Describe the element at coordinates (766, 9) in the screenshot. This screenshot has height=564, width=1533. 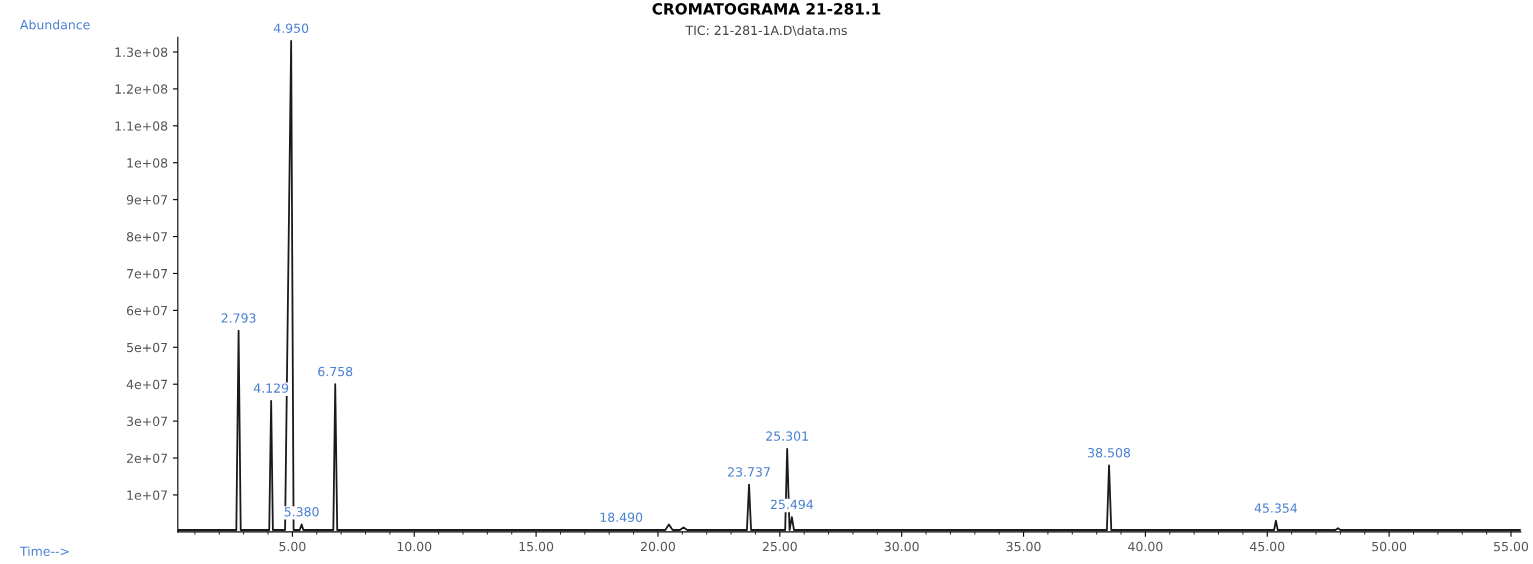
I see `chart-title: CROMATOGRAMA 21-281.1` at that location.